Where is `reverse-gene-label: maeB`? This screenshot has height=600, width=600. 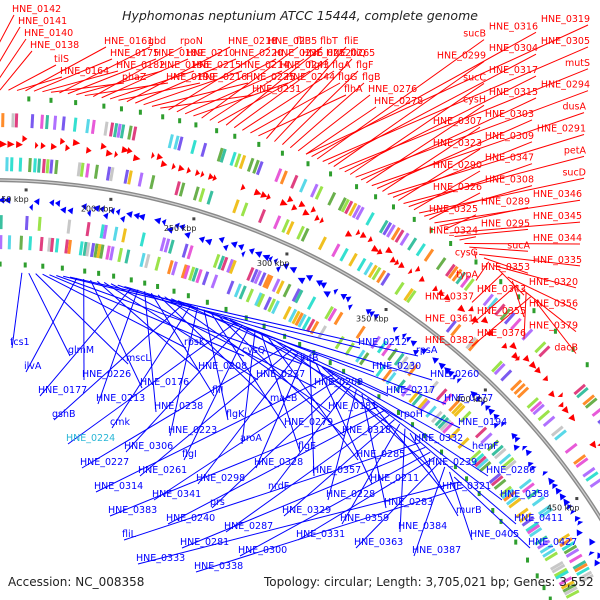 reverse-gene-label: maeB is located at coordinates (283, 398).